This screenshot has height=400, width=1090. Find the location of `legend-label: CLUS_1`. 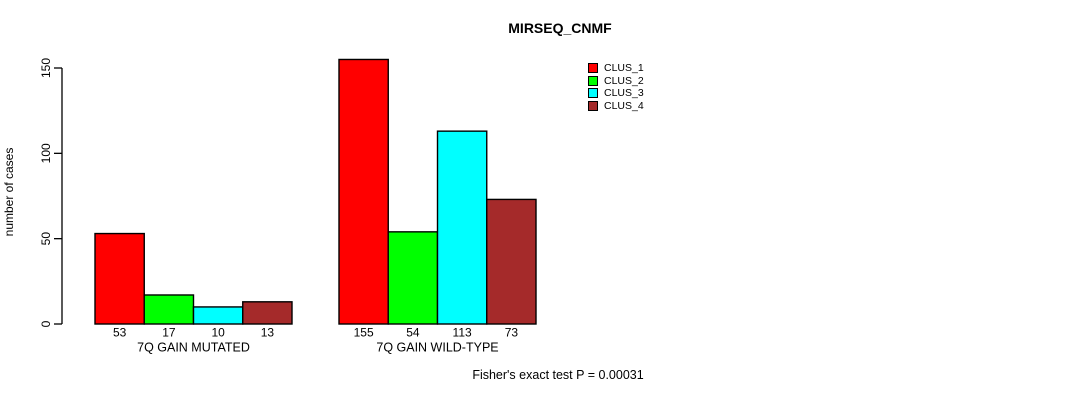

legend-label: CLUS_1 is located at coordinates (624, 68).